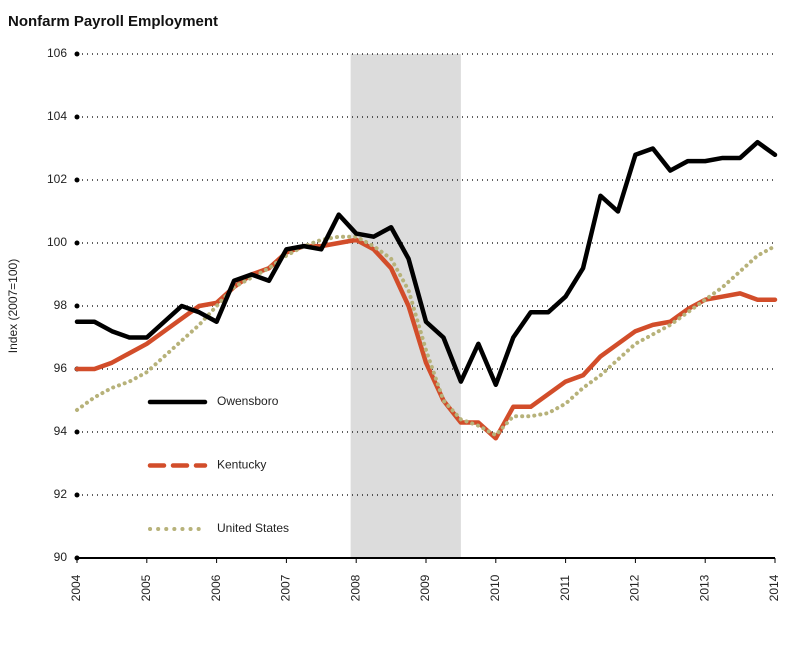  I want to click on y-tick-label: 100, so click(57, 242).